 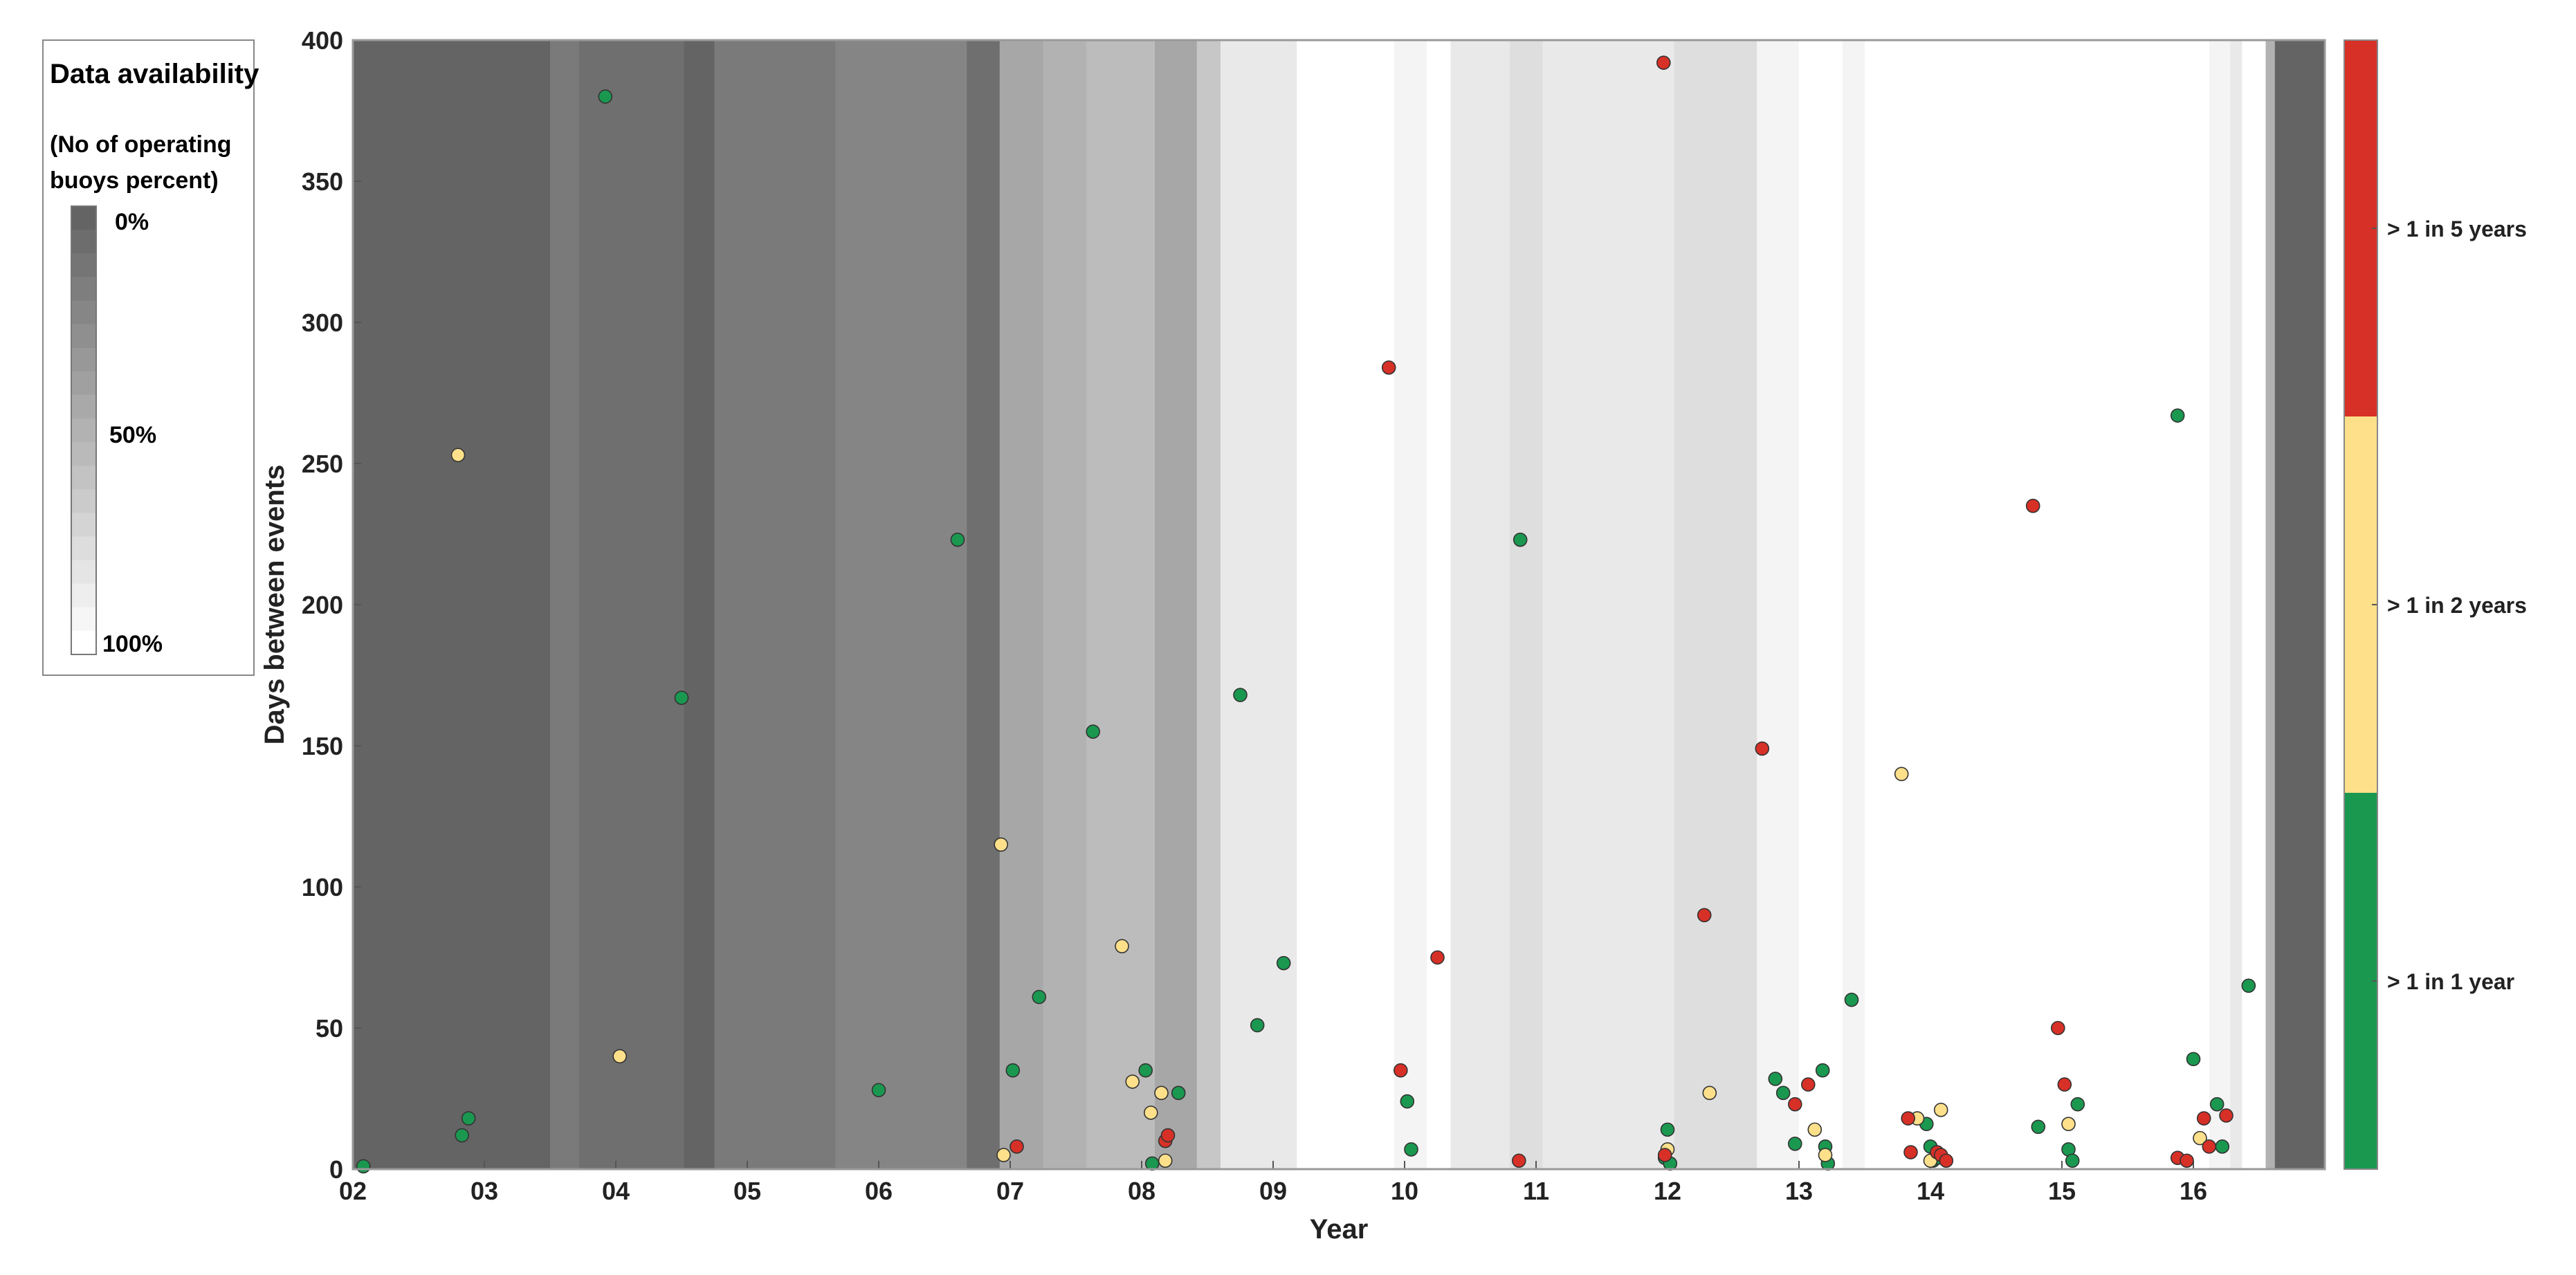 What do you see at coordinates (274, 605) in the screenshot?
I see `y-axis-label: Days between events` at bounding box center [274, 605].